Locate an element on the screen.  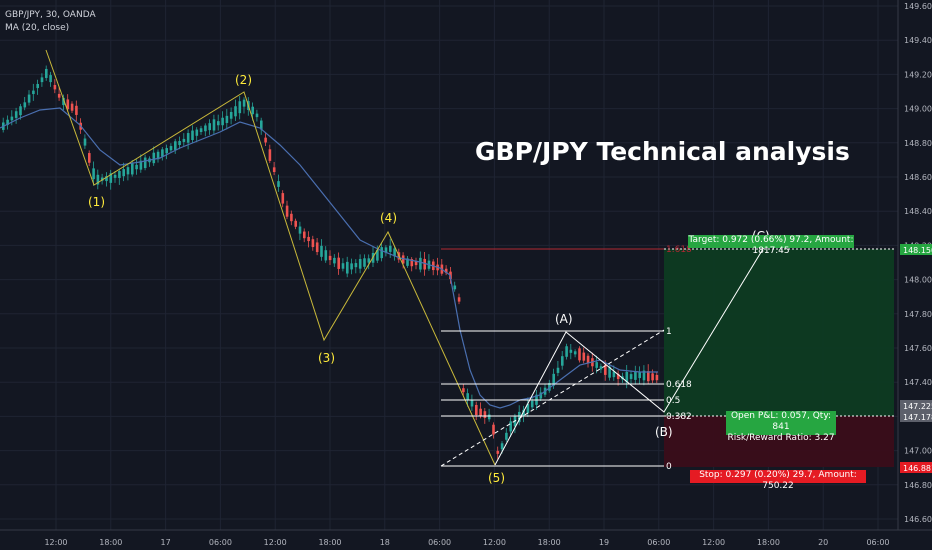
price-badge-target is located at coordinates (916, 249).